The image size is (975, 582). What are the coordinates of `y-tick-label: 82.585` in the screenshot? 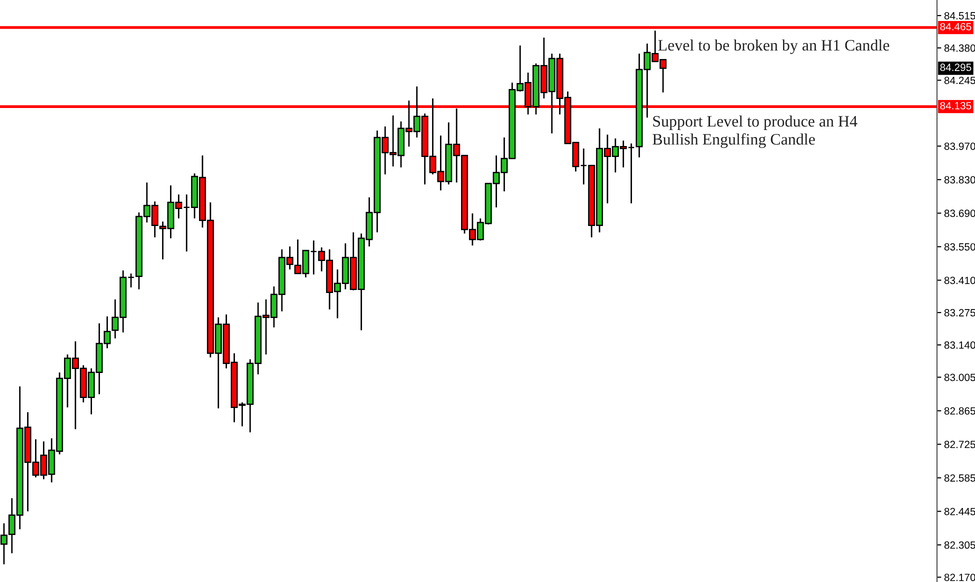 It's located at (959, 478).